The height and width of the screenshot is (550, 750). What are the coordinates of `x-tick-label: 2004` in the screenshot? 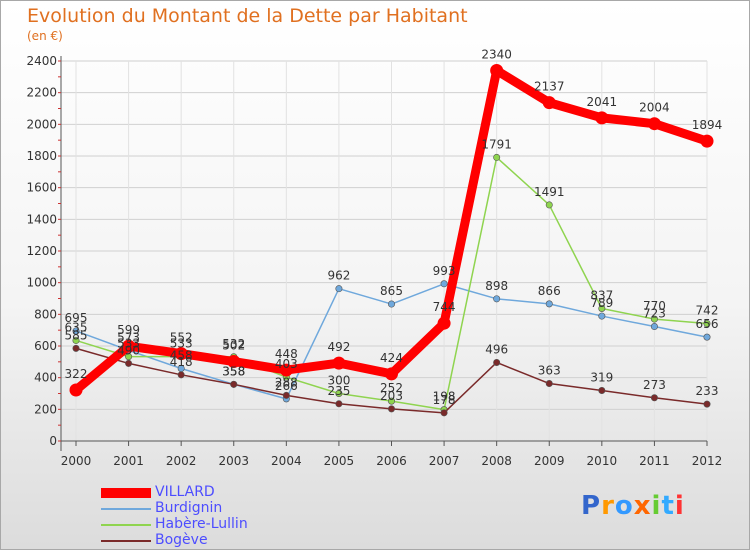 It's located at (286, 461).